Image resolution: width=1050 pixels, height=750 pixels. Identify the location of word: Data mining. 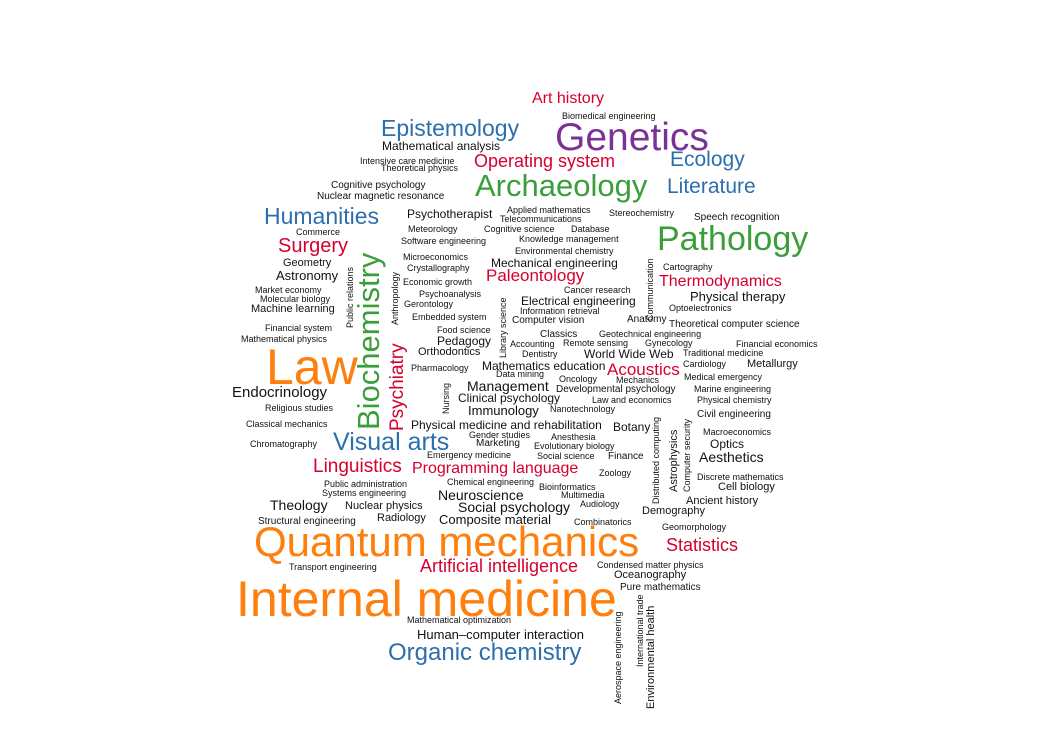
(520, 374).